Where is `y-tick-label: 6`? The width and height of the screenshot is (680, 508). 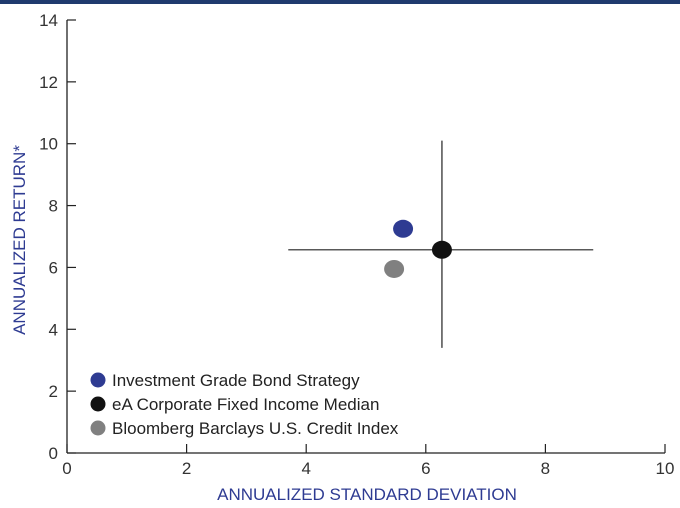
y-tick-label: 6 is located at coordinates (53, 267).